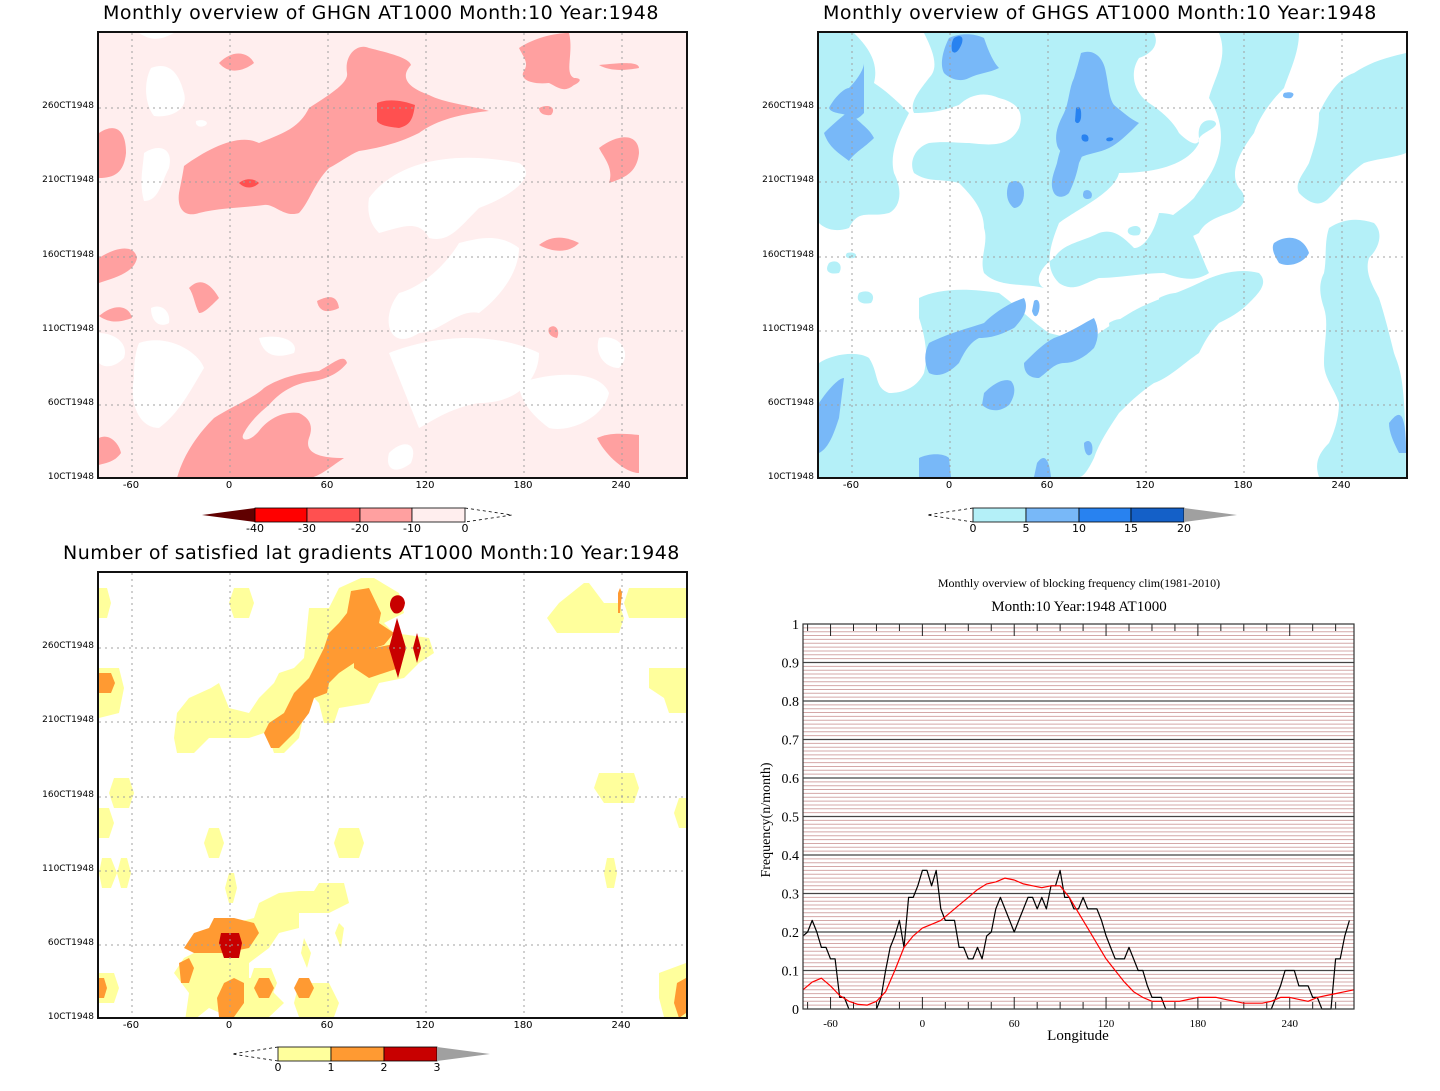 Image resolution: width=1440 pixels, height=1091 pixels. What do you see at coordinates (384, 1067) in the screenshot?
I see `gradients-colorbar-label: 2` at bounding box center [384, 1067].